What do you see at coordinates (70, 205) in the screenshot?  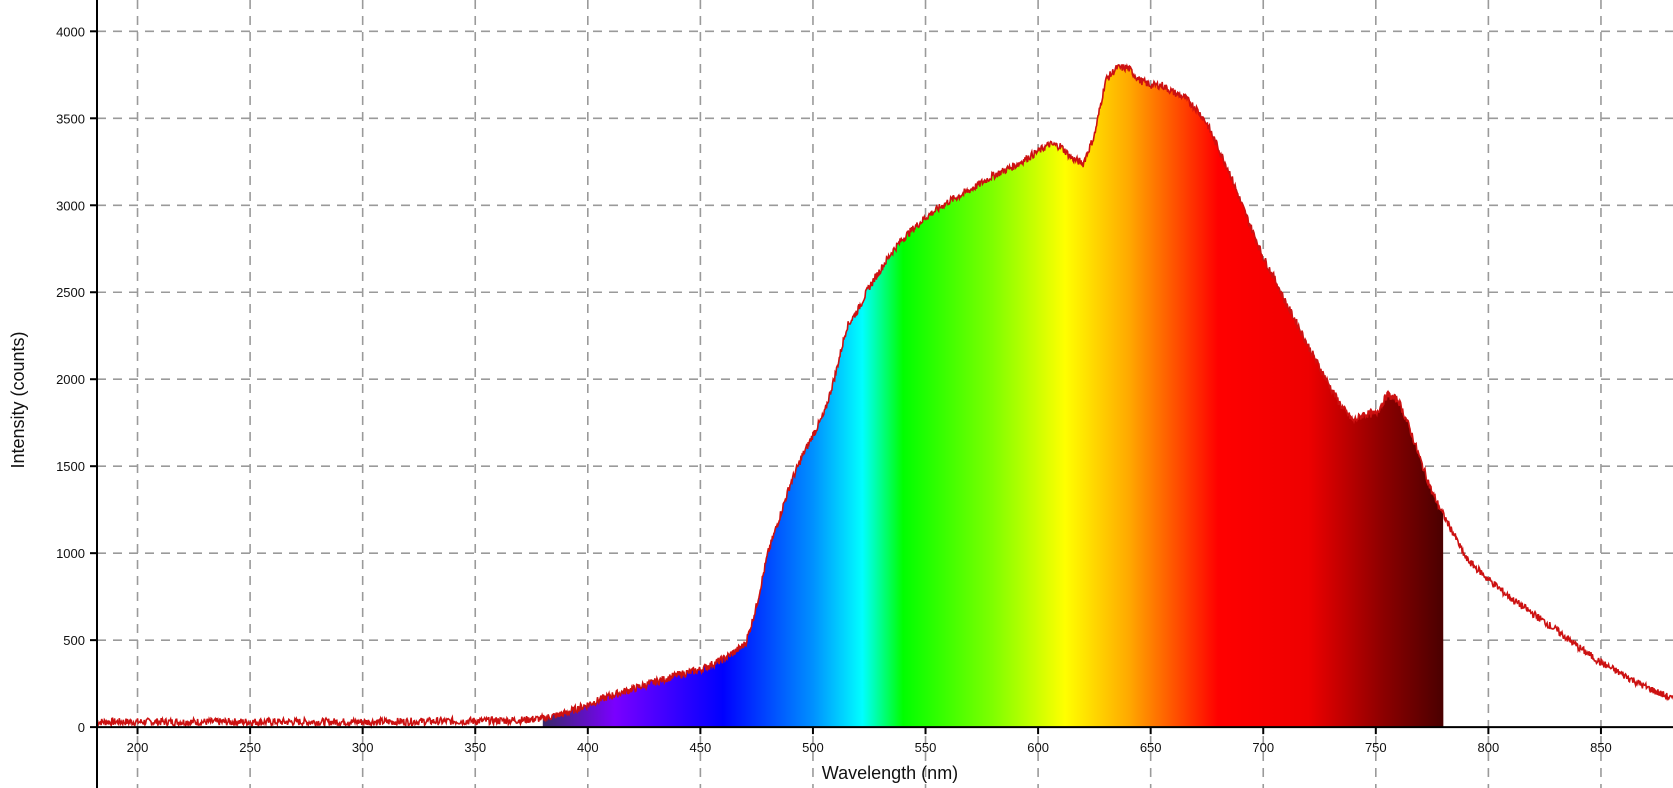 I see `y-tick-label: 3000` at bounding box center [70, 205].